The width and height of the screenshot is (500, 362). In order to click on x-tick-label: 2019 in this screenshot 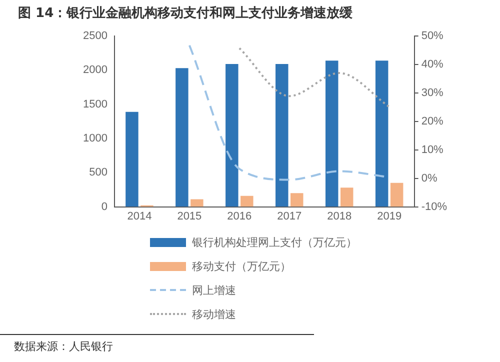, I will do `click(389, 216)`.